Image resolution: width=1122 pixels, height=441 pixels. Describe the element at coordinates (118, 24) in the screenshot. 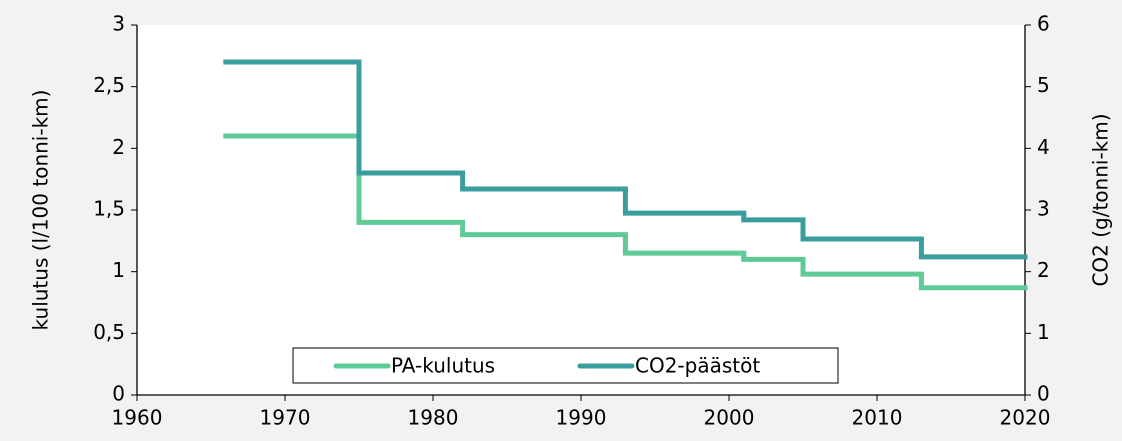

I see `y-tick-label: 3` at that location.